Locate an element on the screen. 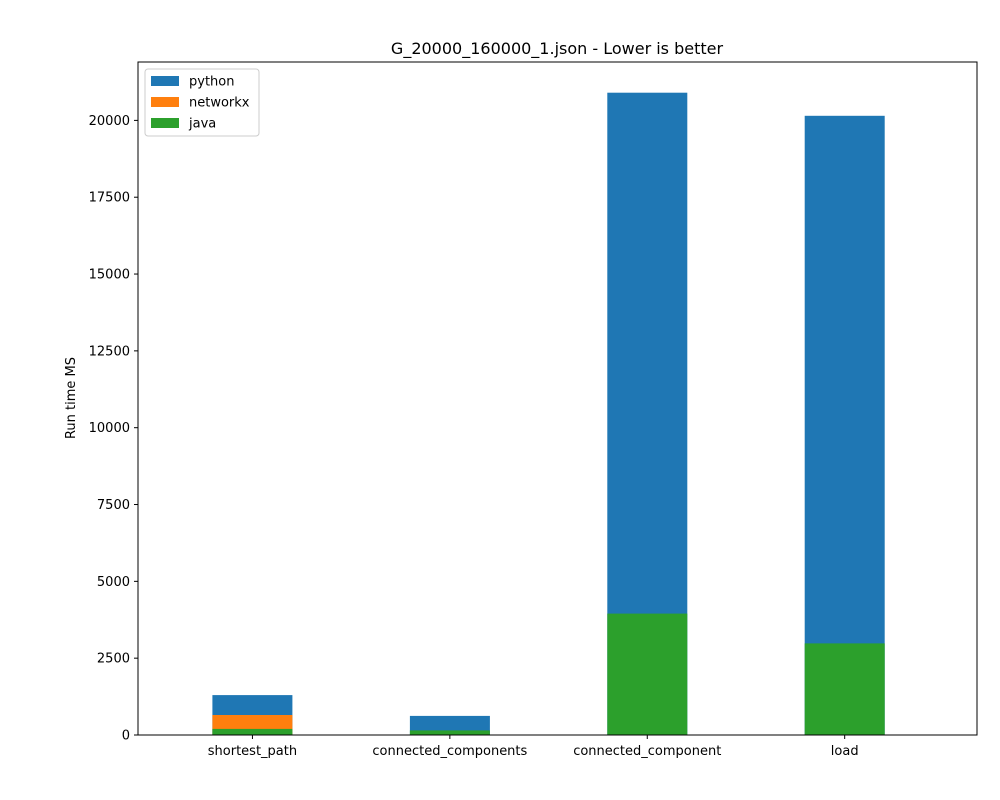  legend-swatch-java is located at coordinates (165, 123).